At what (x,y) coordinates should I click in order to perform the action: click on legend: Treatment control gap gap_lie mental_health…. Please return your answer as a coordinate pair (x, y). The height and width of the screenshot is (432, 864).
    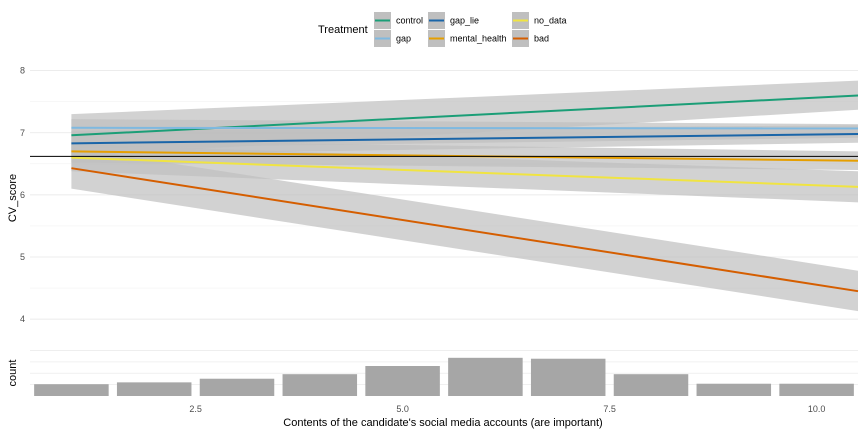
    Looking at the image, I should click on (442, 29).